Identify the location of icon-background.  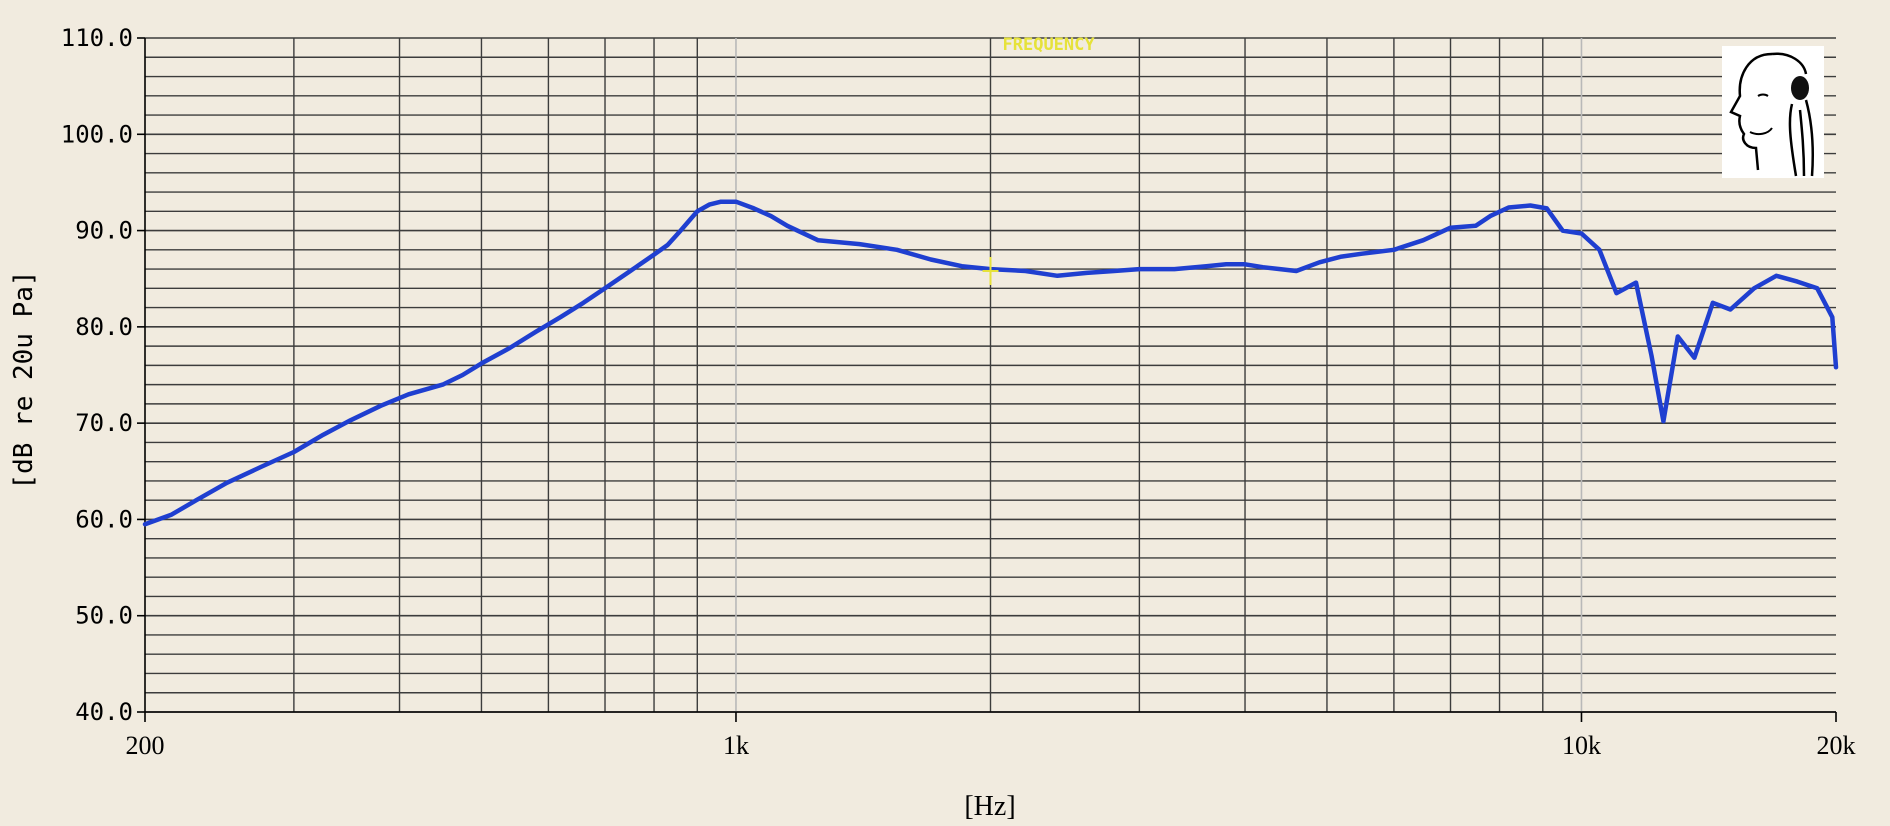
(1773, 112).